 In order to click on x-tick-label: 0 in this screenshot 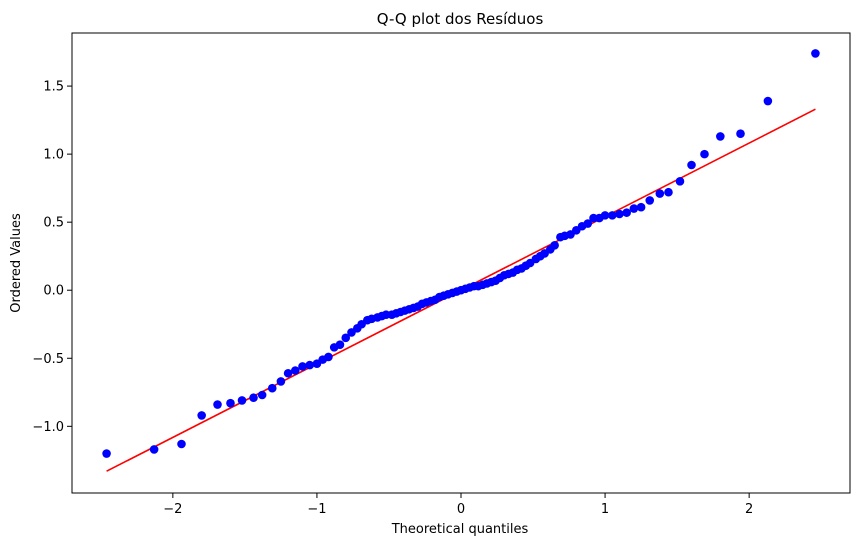, I will do `click(461, 509)`.